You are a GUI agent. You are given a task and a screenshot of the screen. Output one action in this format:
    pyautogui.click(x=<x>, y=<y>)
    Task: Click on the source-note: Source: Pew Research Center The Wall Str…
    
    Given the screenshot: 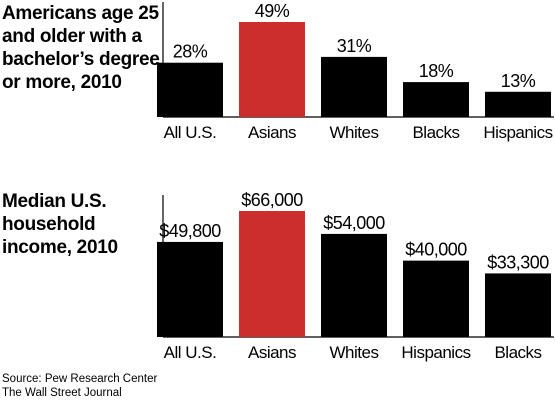 What is the action you would take?
    pyautogui.click(x=79, y=386)
    